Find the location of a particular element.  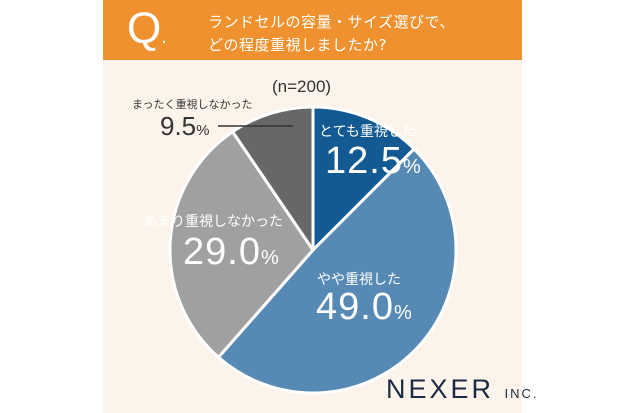

slice-label-1: やや重視した is located at coordinates (359, 280).